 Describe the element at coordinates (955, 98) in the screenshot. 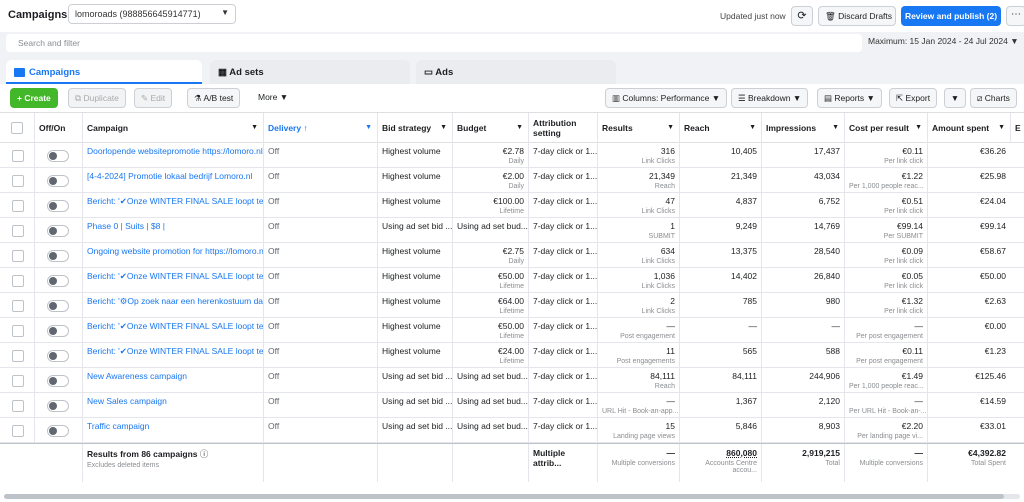

I see `export-dropdown: ▼` at that location.